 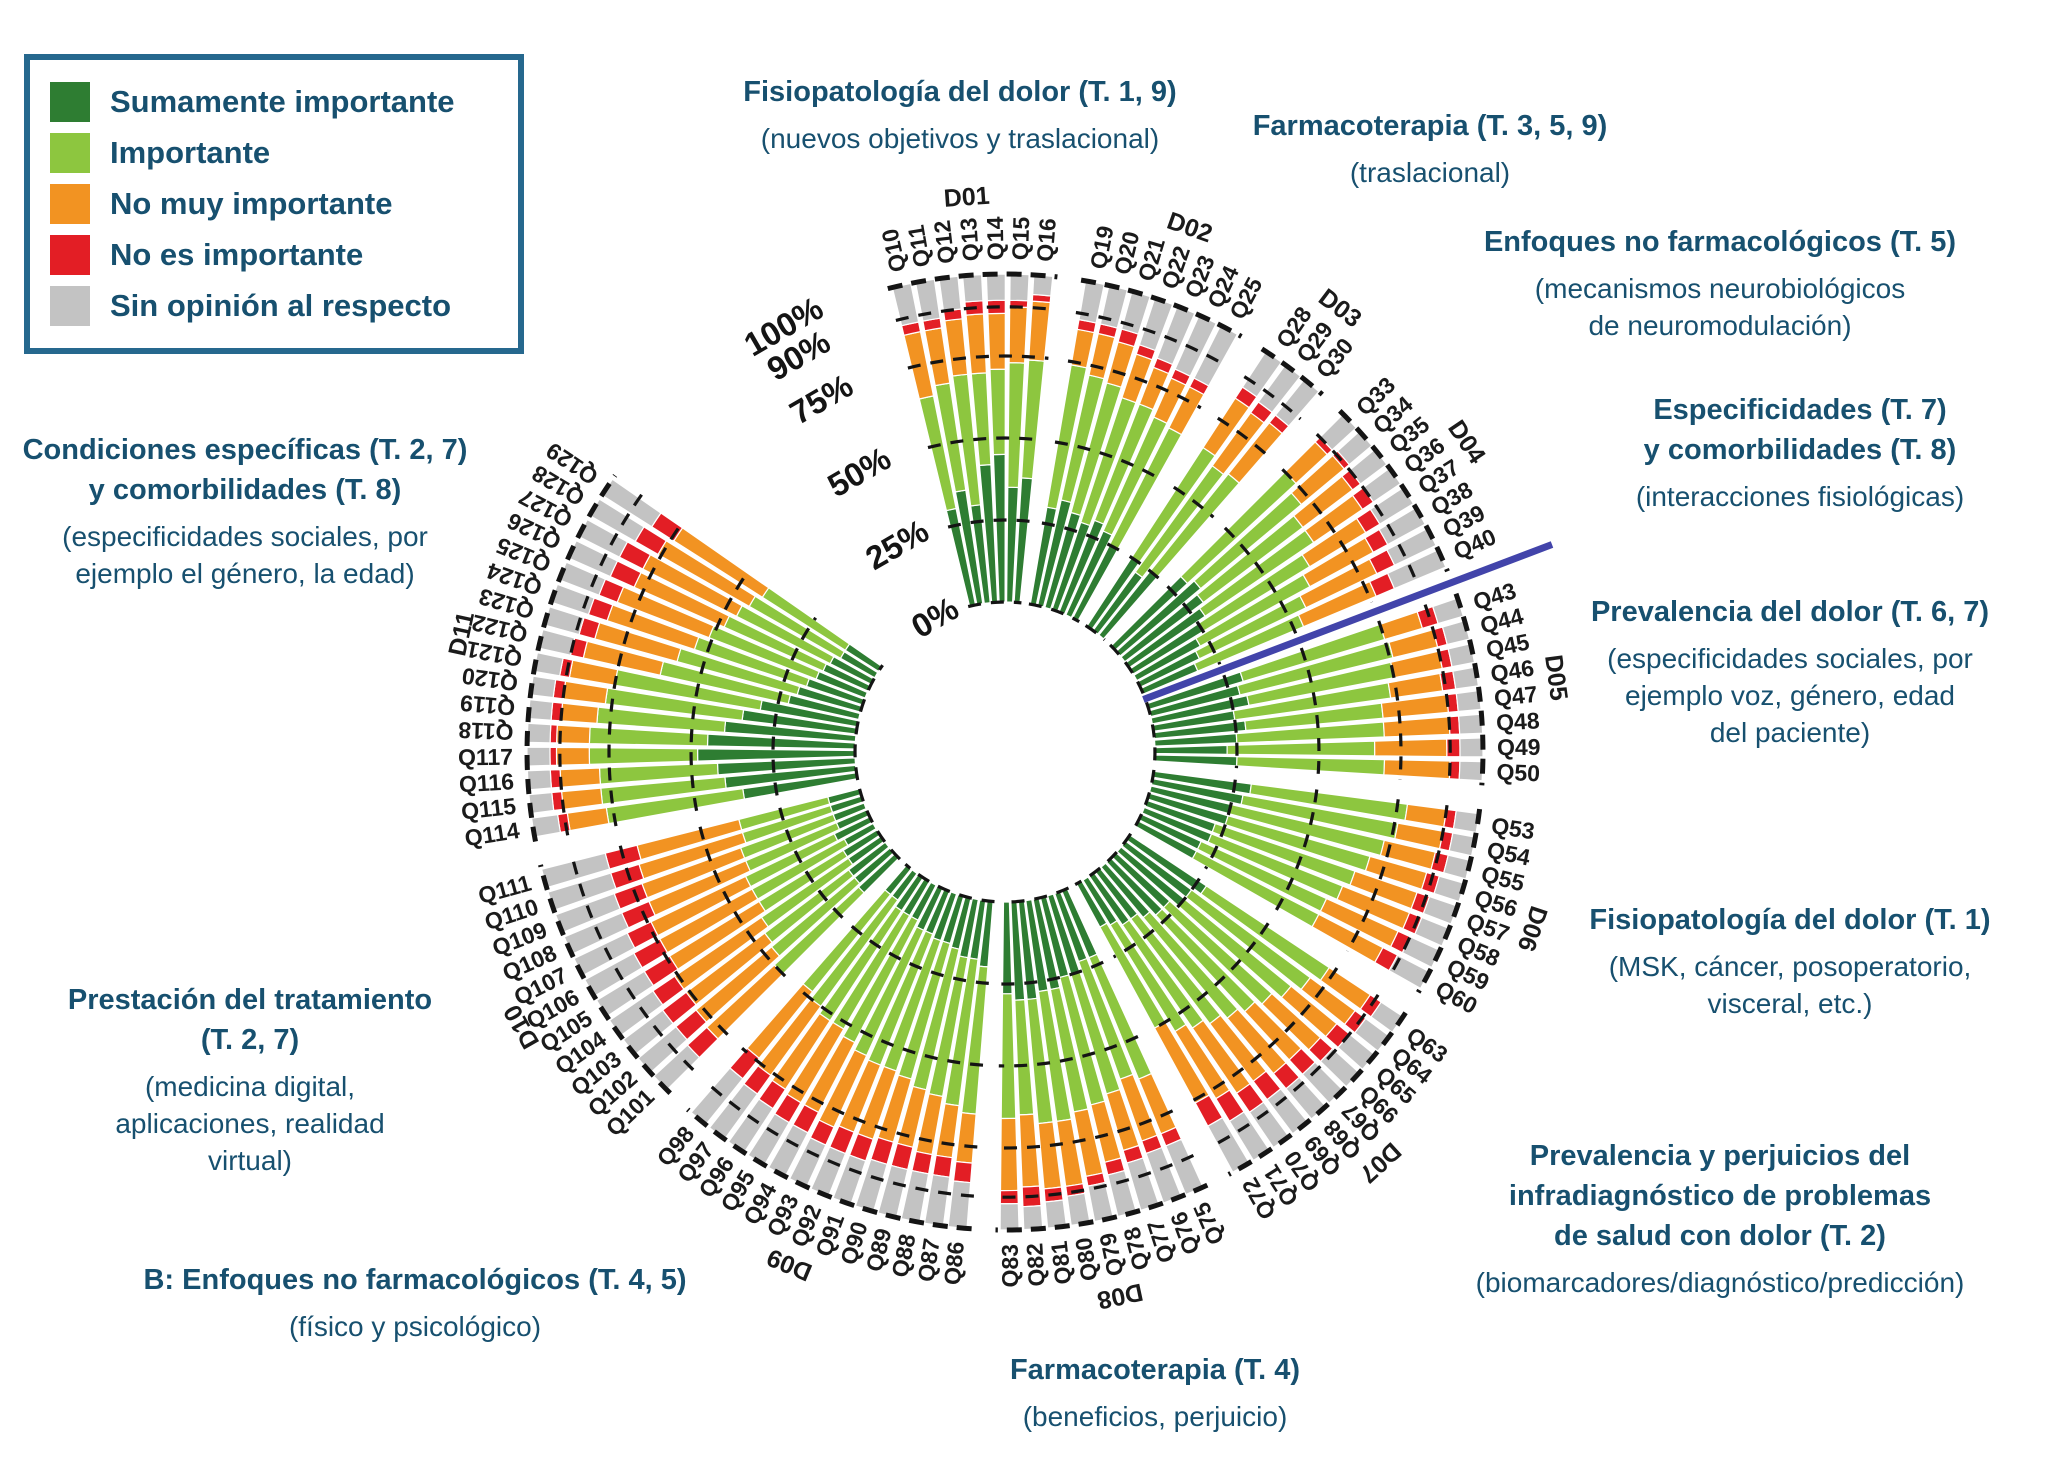 What do you see at coordinates (1720, 1283) in the screenshot?
I see `annotation-subtitle: (biomarcadores/diagnóstico/predicción)` at bounding box center [1720, 1283].